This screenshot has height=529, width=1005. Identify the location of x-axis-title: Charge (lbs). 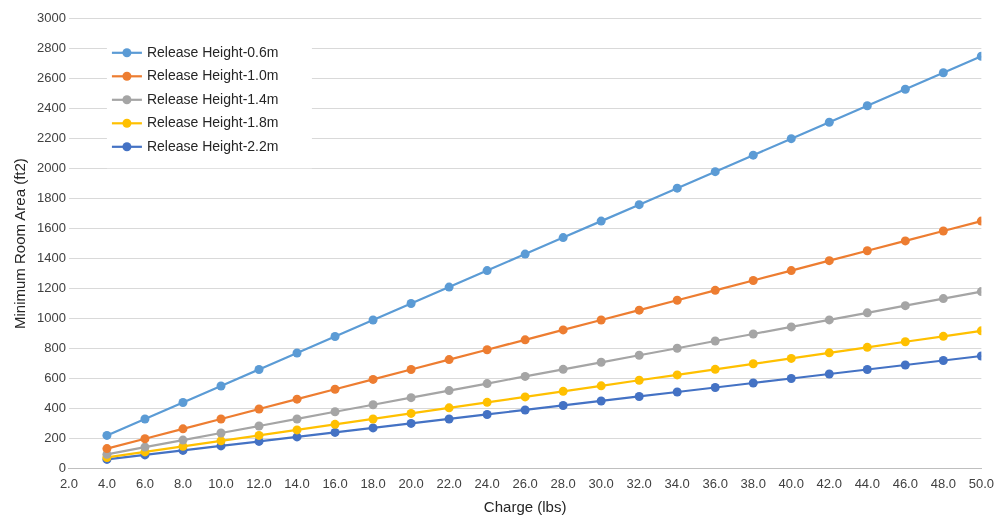
(525, 507).